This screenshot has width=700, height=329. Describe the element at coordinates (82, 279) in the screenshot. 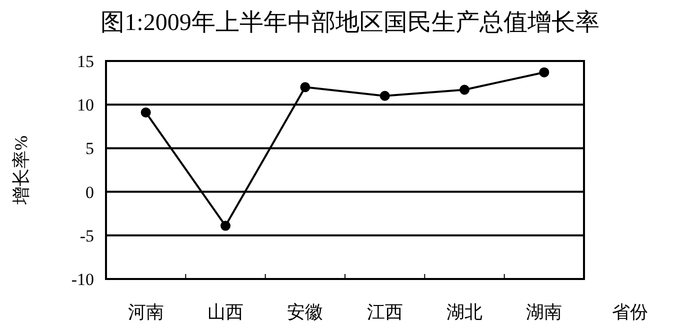

I see `y-tick-label: -10` at that location.